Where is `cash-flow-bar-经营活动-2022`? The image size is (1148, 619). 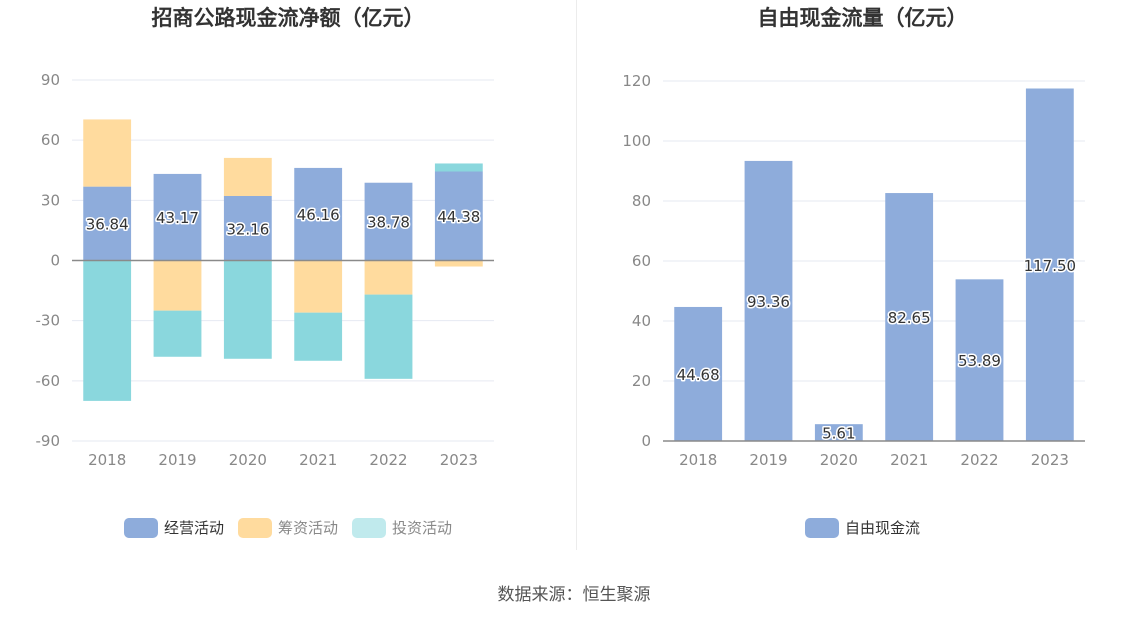 cash-flow-bar-经营活动-2022 is located at coordinates (388, 221).